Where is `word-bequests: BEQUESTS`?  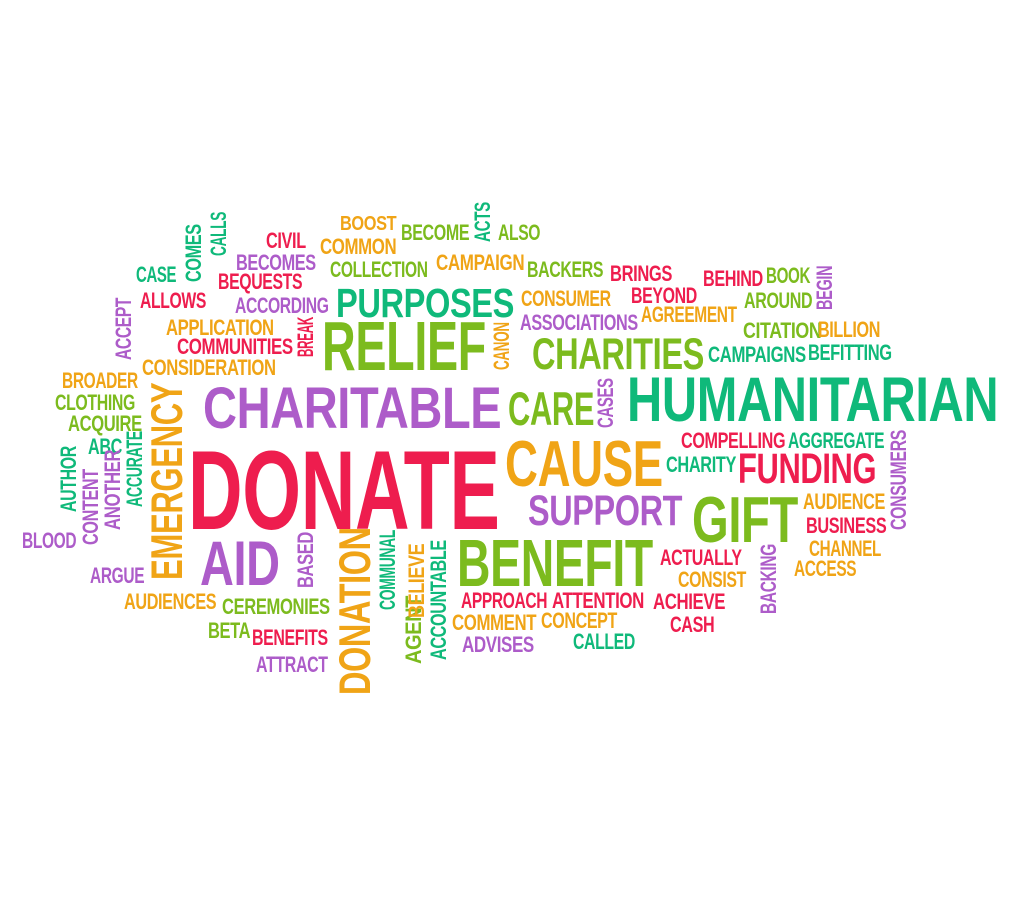 word-bequests: BEQUESTS is located at coordinates (260, 281).